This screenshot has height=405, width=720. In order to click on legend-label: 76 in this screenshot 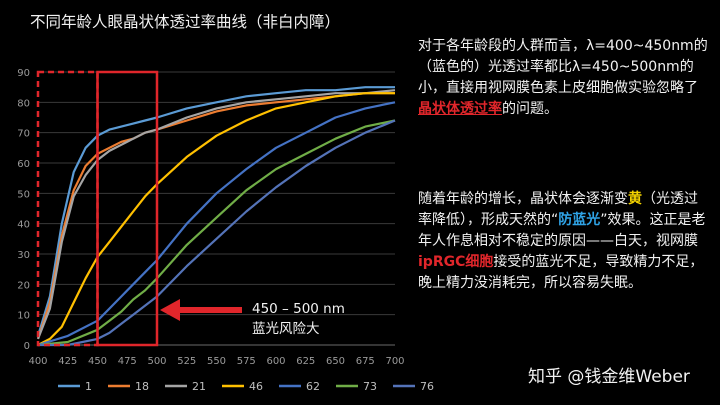, I will do `click(427, 386)`.